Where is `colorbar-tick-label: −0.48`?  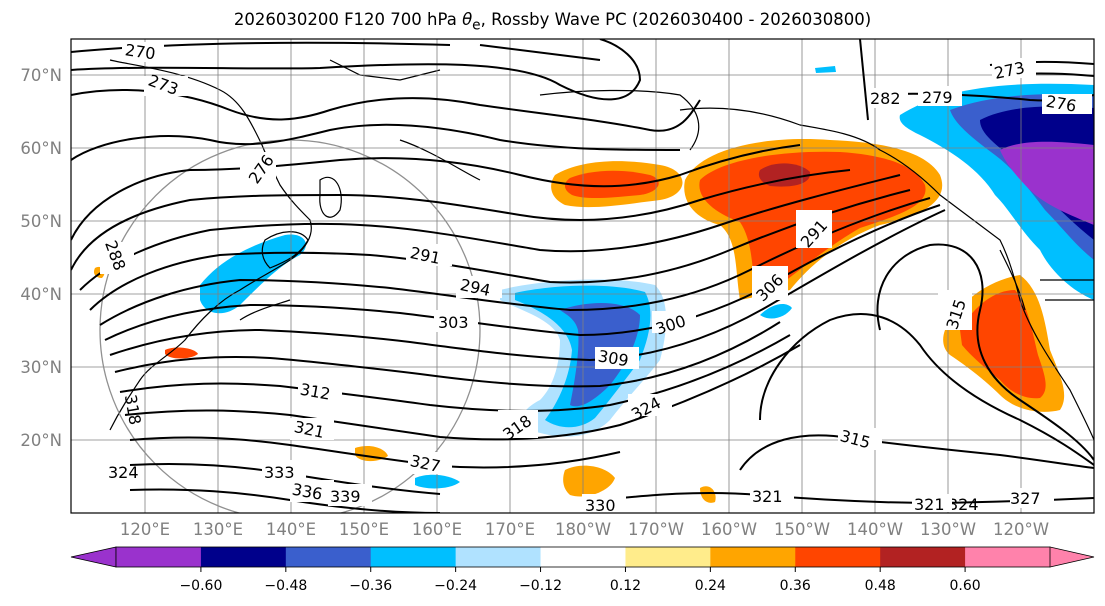 colorbar-tick-label: −0.48 is located at coordinates (285, 586).